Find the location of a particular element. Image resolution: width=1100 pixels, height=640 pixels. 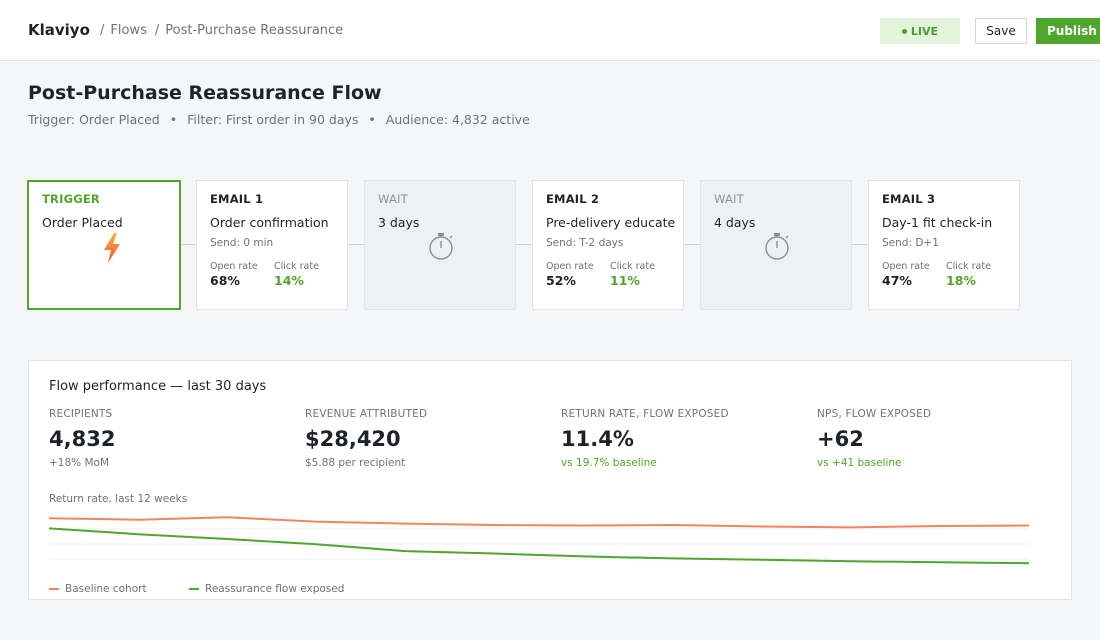

node-kind-label: EMAIL 3 is located at coordinates (909, 199).